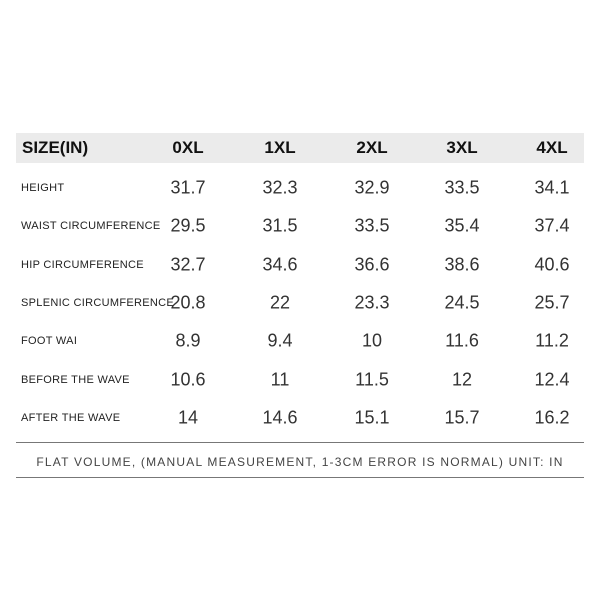 The image size is (600, 600). Describe the element at coordinates (552, 340) in the screenshot. I see `cell-value: 11.2` at that location.